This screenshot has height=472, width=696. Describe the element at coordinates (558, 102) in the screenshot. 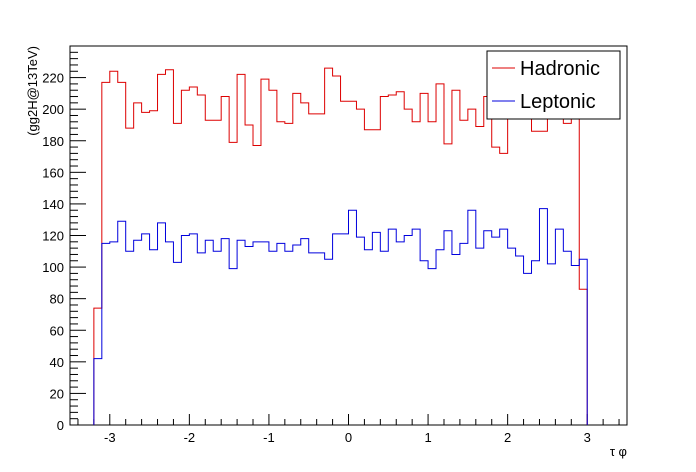

I see `legend-label-leptonic: Leptonic` at that location.